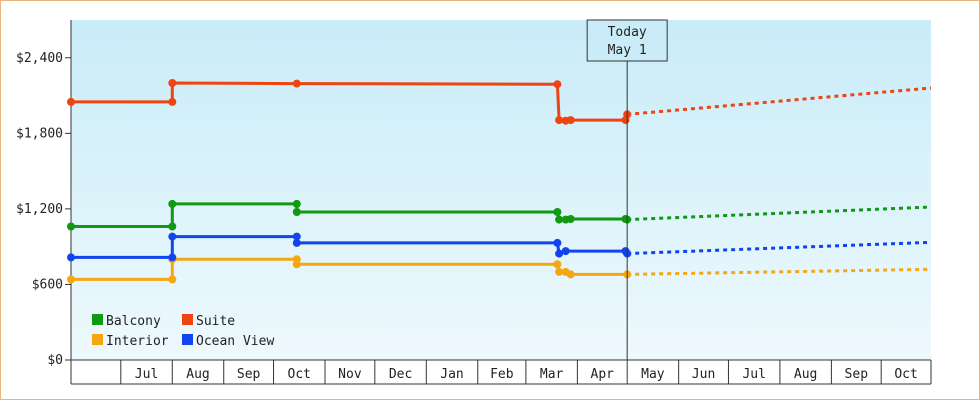  What do you see at coordinates (137, 341) in the screenshot?
I see `legend-label: Interior` at bounding box center [137, 341].